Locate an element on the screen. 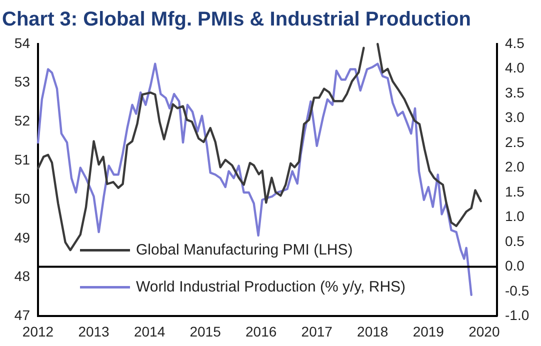 The width and height of the screenshot is (541, 346). y2-tick-label: 2.5 is located at coordinates (515, 142).